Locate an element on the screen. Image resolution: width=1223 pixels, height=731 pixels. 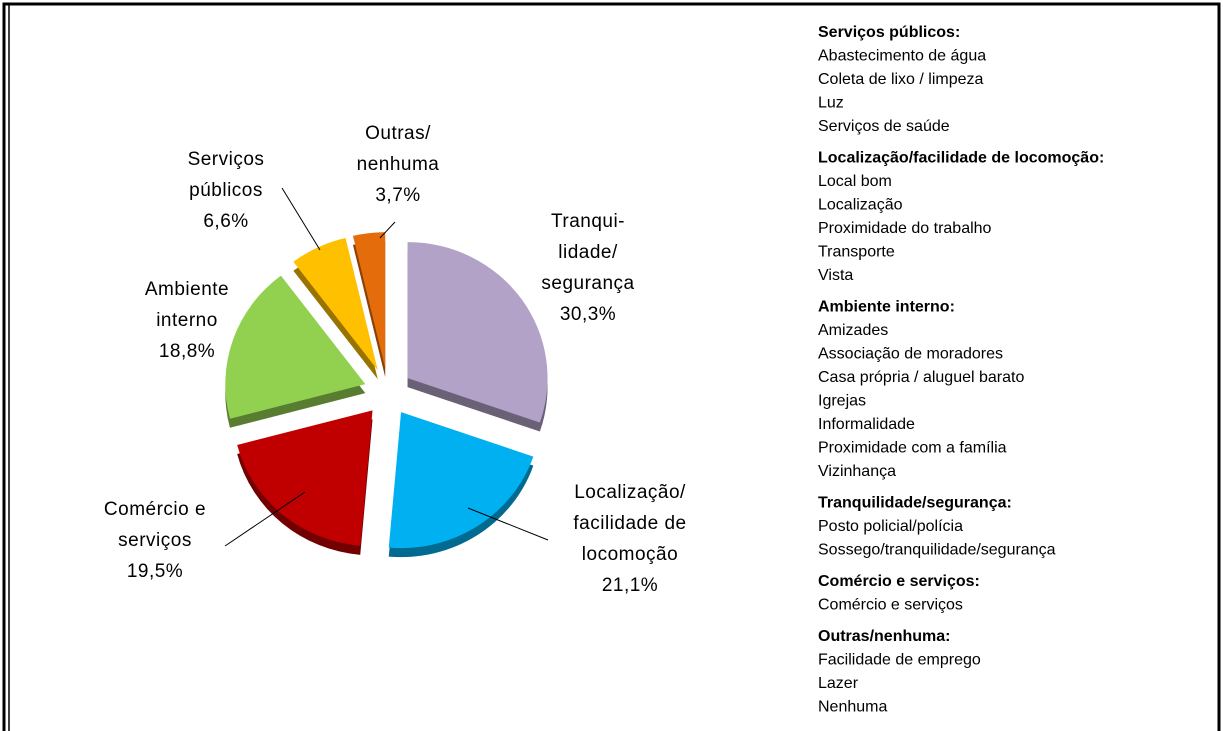
legend-item: Posto policial/polícia is located at coordinates (890, 526).